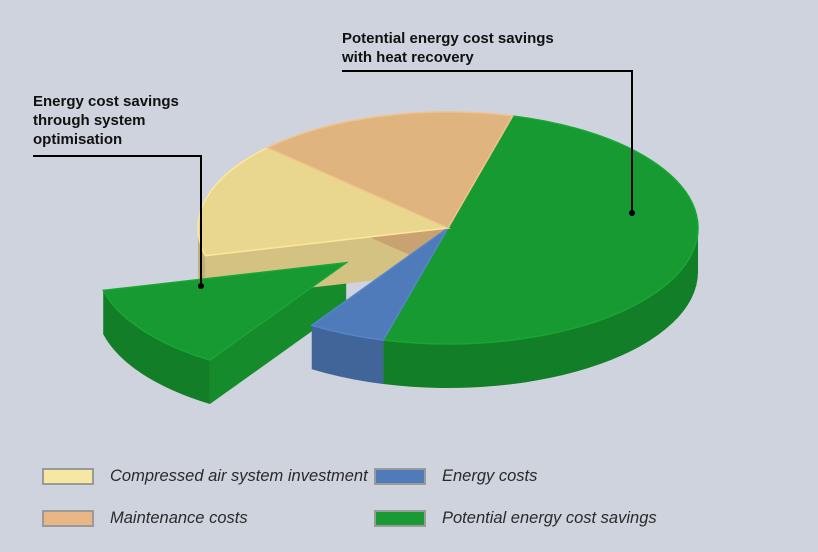 The width and height of the screenshot is (818, 552). What do you see at coordinates (239, 476) in the screenshot?
I see `legend-label: Compressed air system investment` at bounding box center [239, 476].